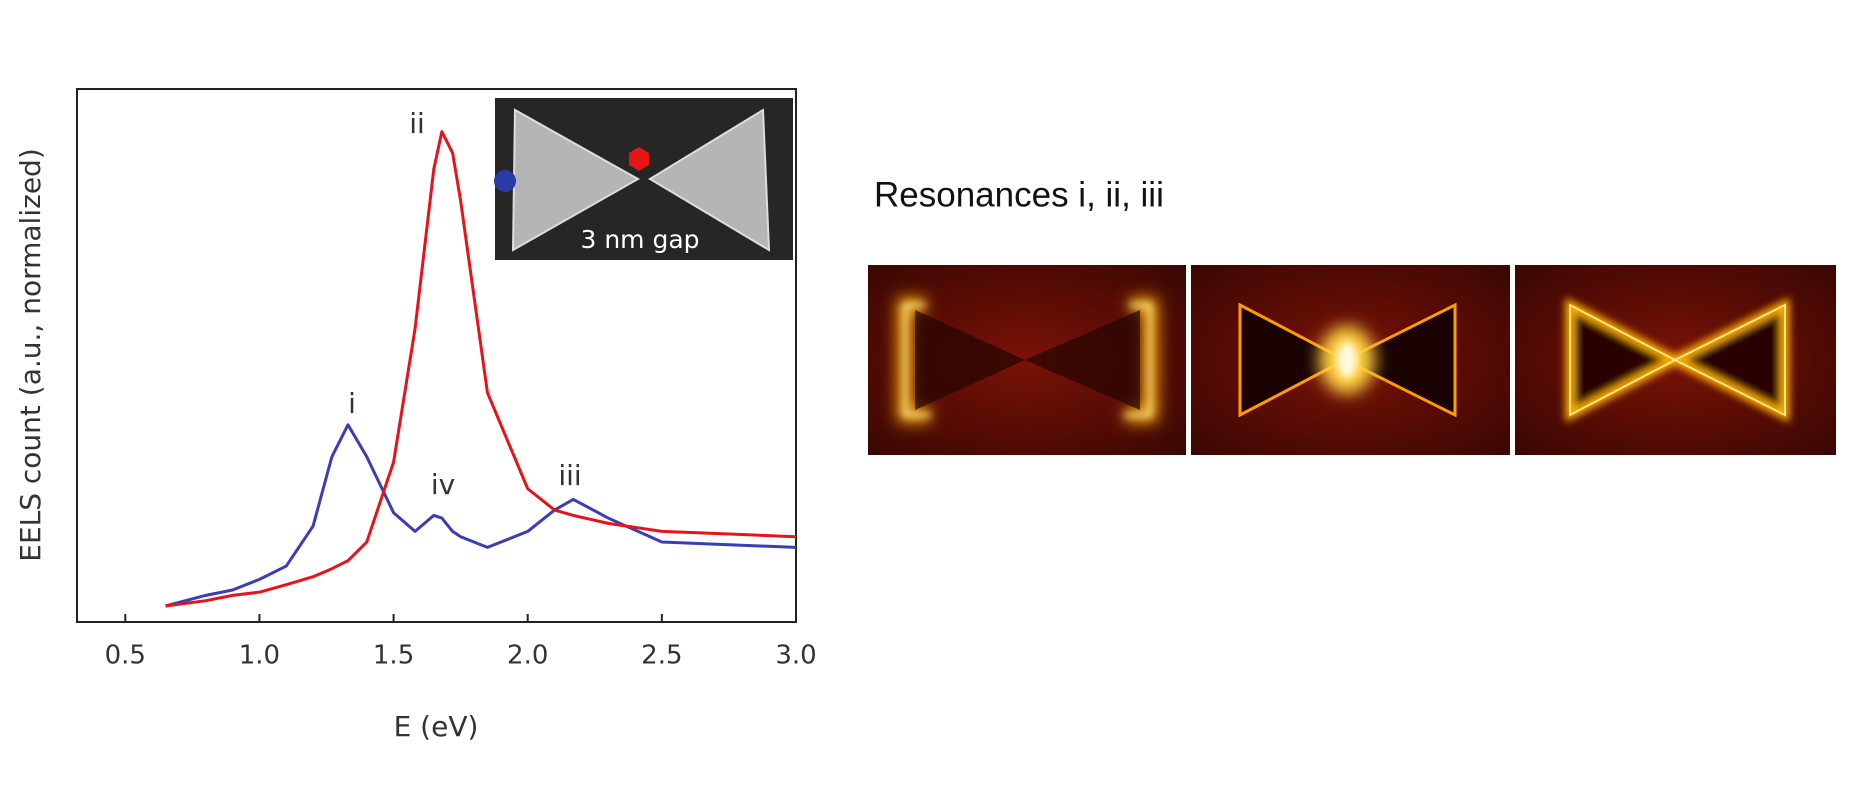 The image size is (1860, 810). I want to click on x-tick-label: 0.5, so click(125, 656).